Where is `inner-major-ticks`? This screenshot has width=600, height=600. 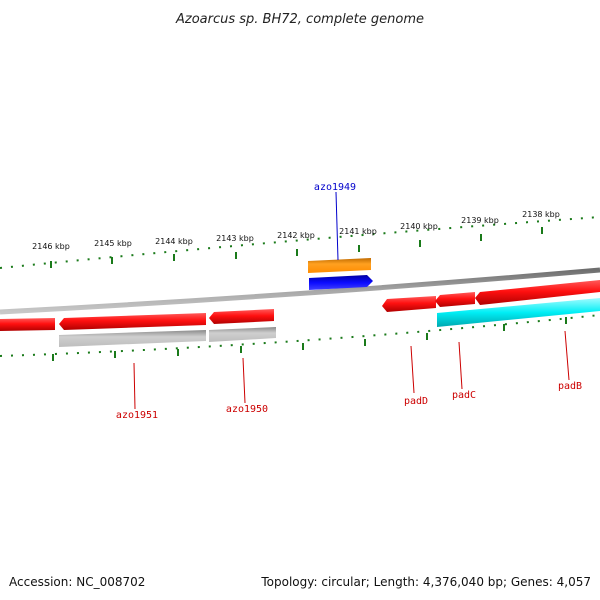 inner-major-ticks is located at coordinates (309, 339).